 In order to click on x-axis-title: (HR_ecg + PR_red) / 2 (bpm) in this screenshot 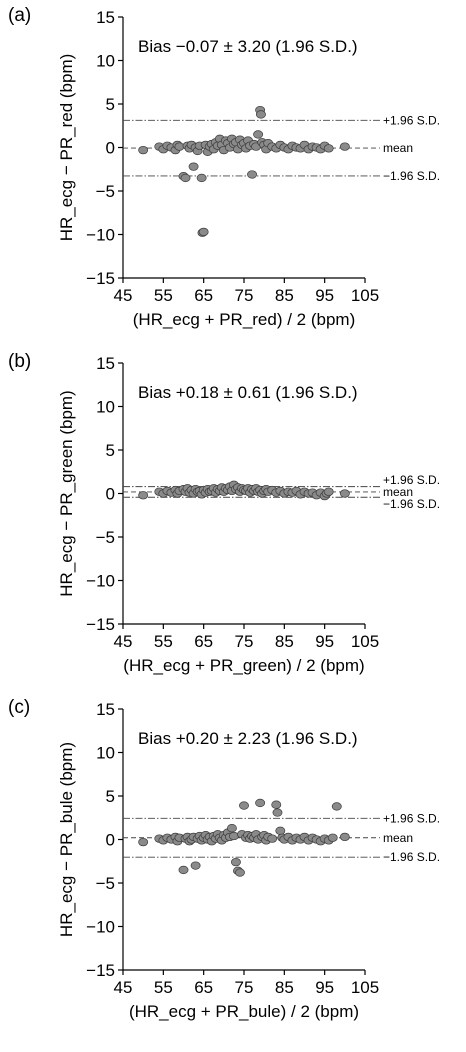, I will do `click(244, 319)`.